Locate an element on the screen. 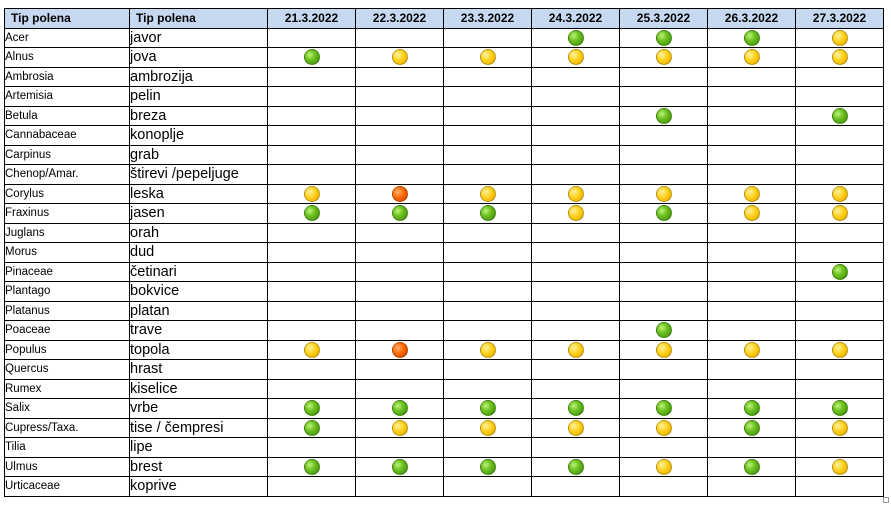  table-row: Morus dud is located at coordinates (444, 252).